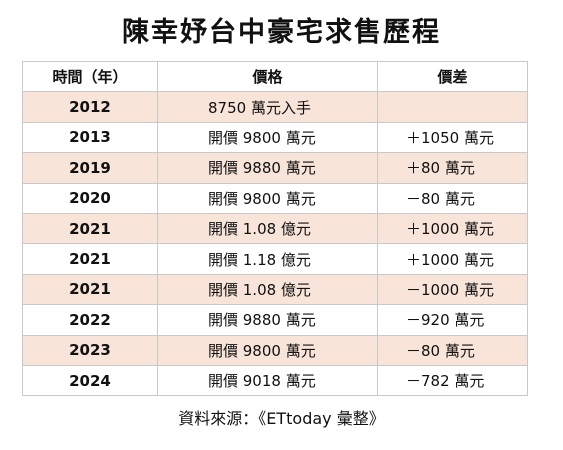 The image size is (563, 450). Describe the element at coordinates (90, 137) in the screenshot. I see `cell-year: 2013` at that location.